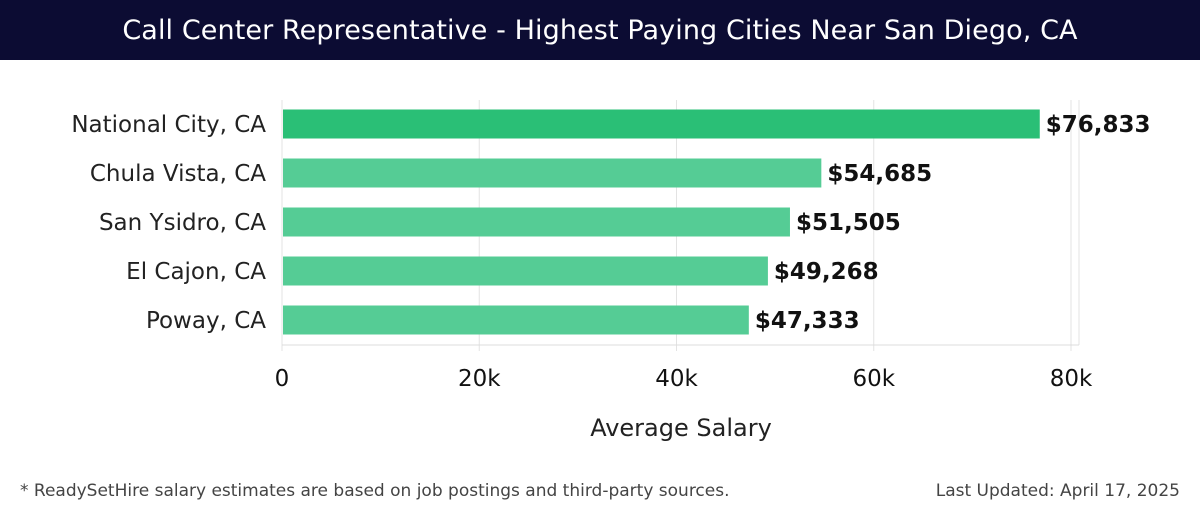 The height and width of the screenshot is (520, 1200). I want to click on value-label-3: $49,268, so click(826, 272).